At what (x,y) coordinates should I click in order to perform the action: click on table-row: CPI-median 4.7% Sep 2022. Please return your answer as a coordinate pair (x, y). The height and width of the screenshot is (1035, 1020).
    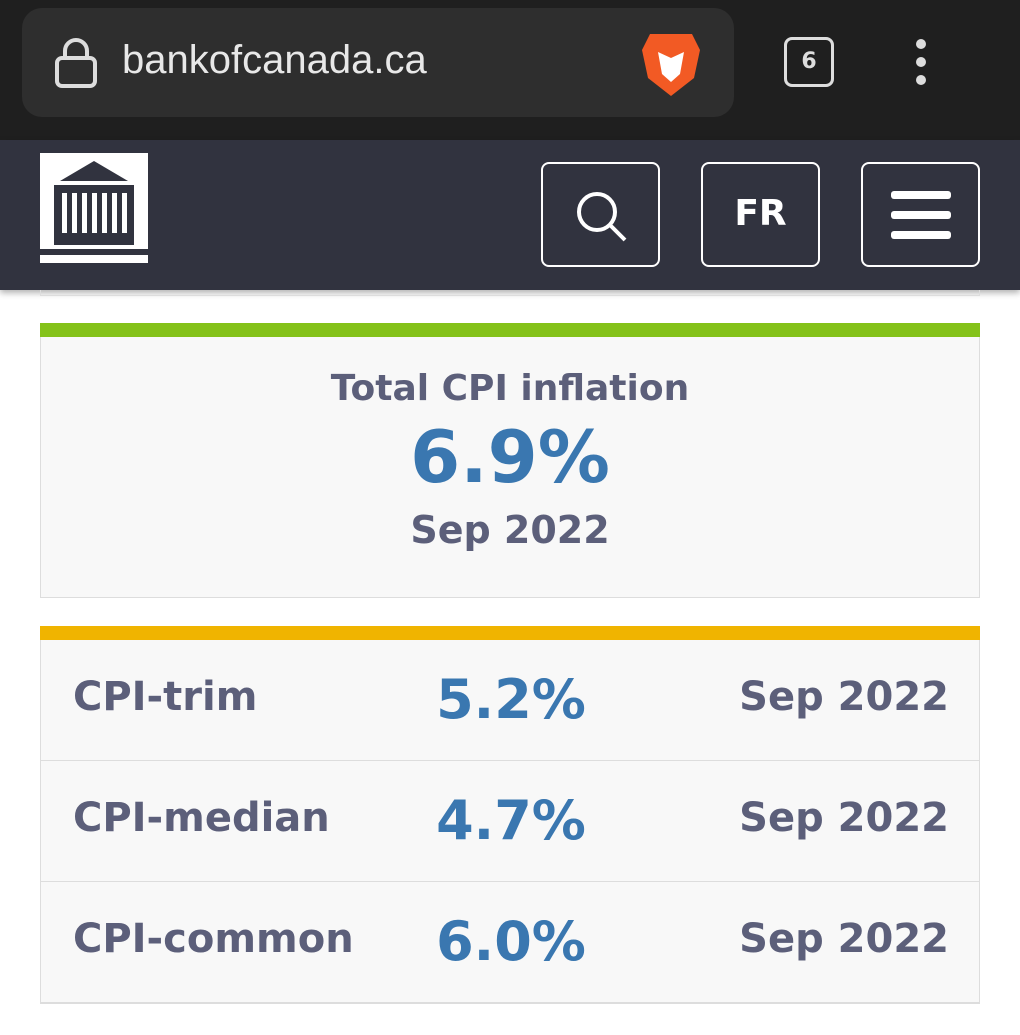
    Looking at the image, I should click on (510, 821).